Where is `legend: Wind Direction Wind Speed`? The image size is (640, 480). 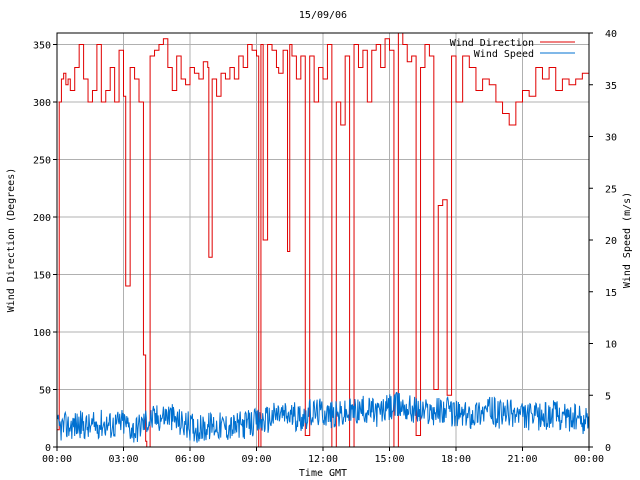
legend: Wind Direction Wind Speed is located at coordinates (512, 49).